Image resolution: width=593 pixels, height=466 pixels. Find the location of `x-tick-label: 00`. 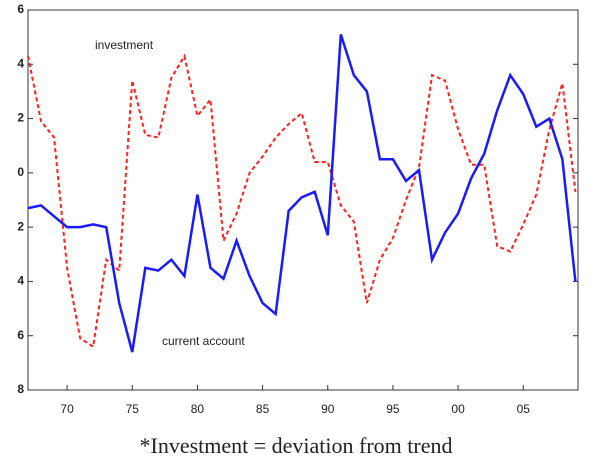

x-tick-label: 00 is located at coordinates (458, 409).